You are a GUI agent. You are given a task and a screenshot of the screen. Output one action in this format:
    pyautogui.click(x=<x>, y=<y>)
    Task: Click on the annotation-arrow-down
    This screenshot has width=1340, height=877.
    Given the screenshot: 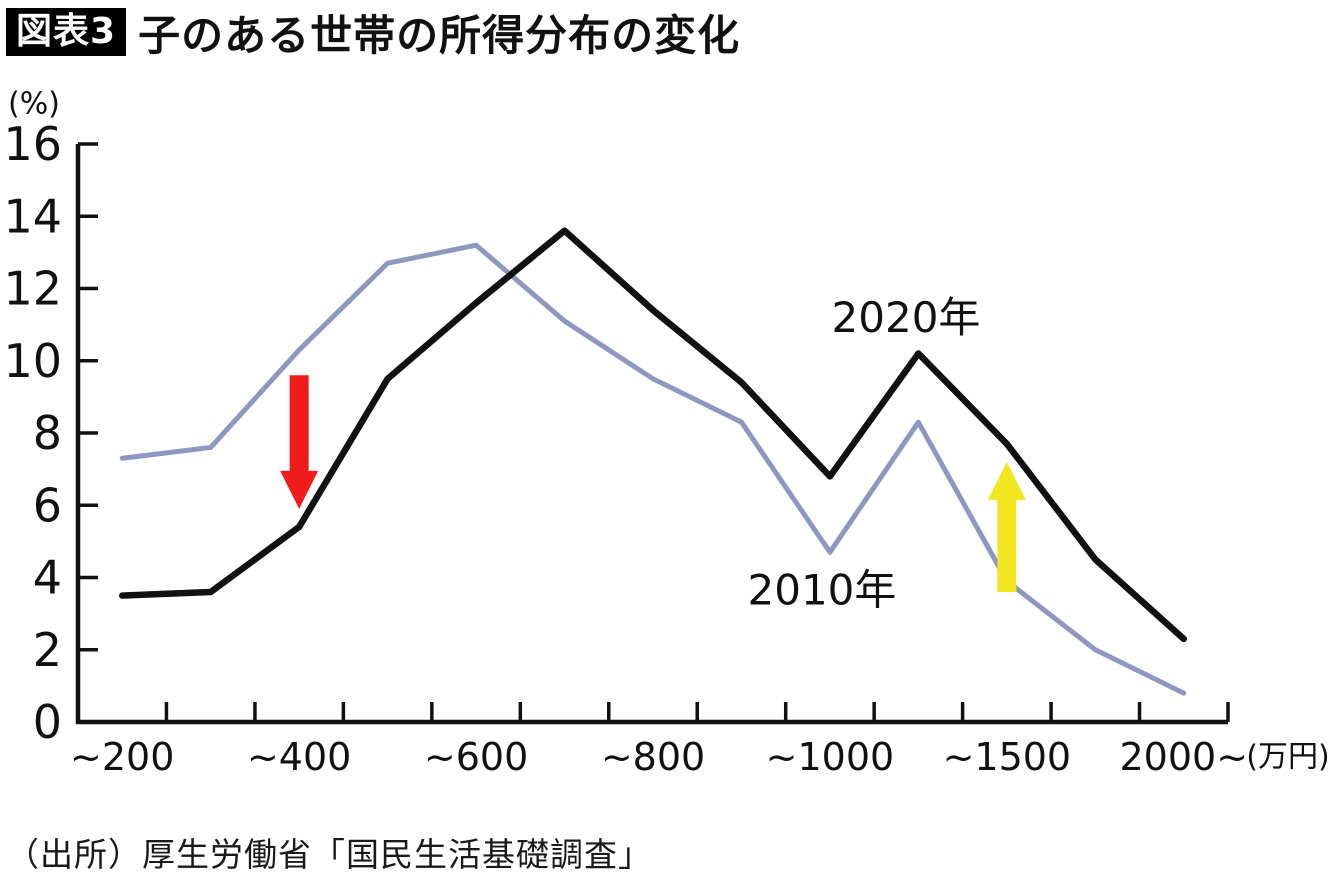 What is the action you would take?
    pyautogui.click(x=299, y=442)
    